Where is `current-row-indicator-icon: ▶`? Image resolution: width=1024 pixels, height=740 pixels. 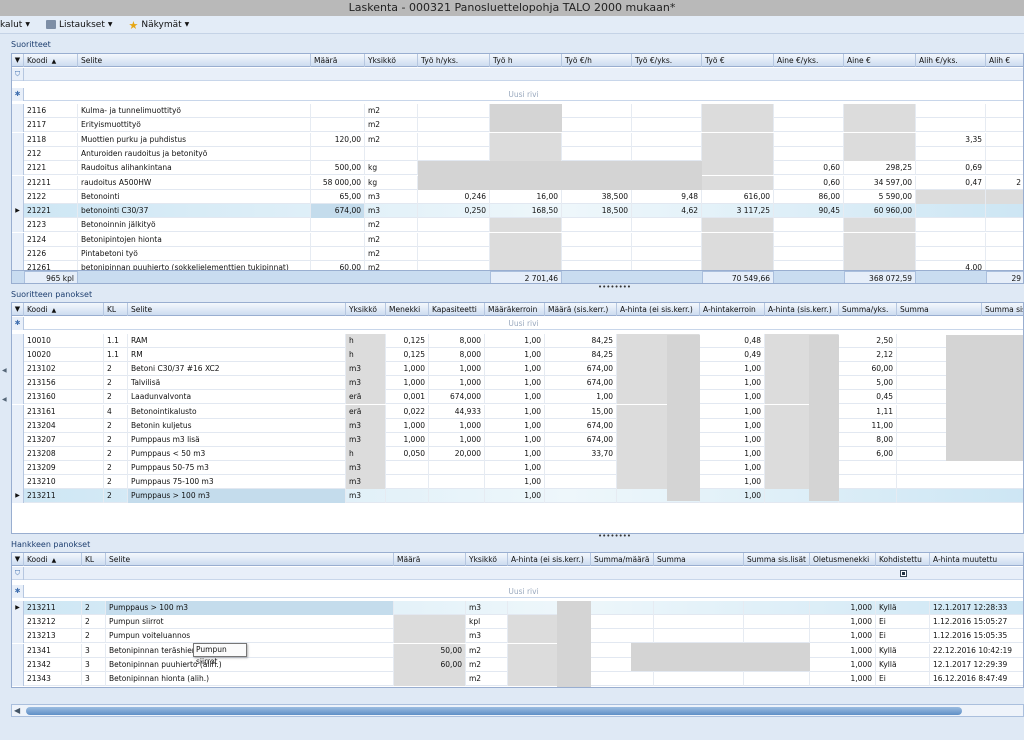 current-row-indicator-icon: ▶ is located at coordinates (18, 608).